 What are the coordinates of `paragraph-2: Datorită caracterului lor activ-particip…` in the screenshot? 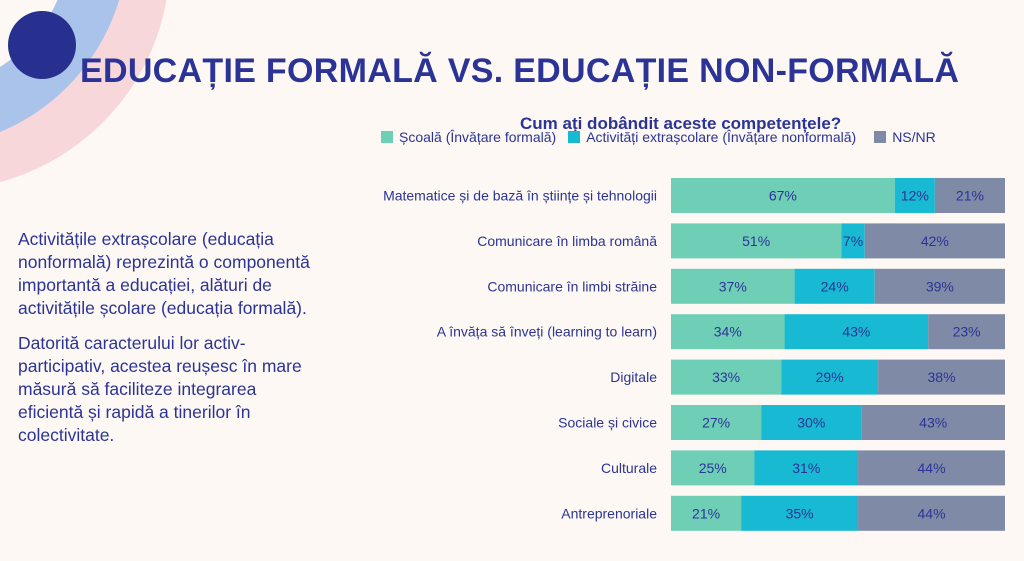 It's located at (160, 389).